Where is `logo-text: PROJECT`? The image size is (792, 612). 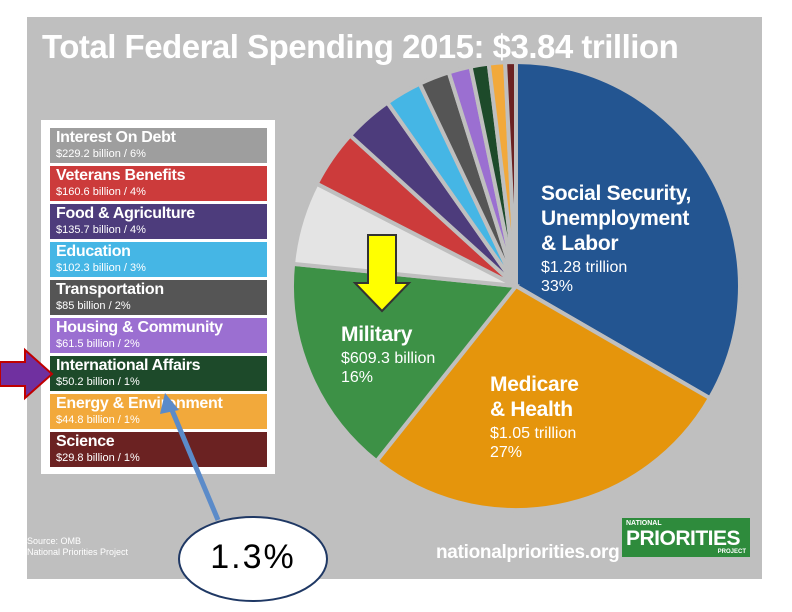 logo-text: PROJECT is located at coordinates (731, 552).